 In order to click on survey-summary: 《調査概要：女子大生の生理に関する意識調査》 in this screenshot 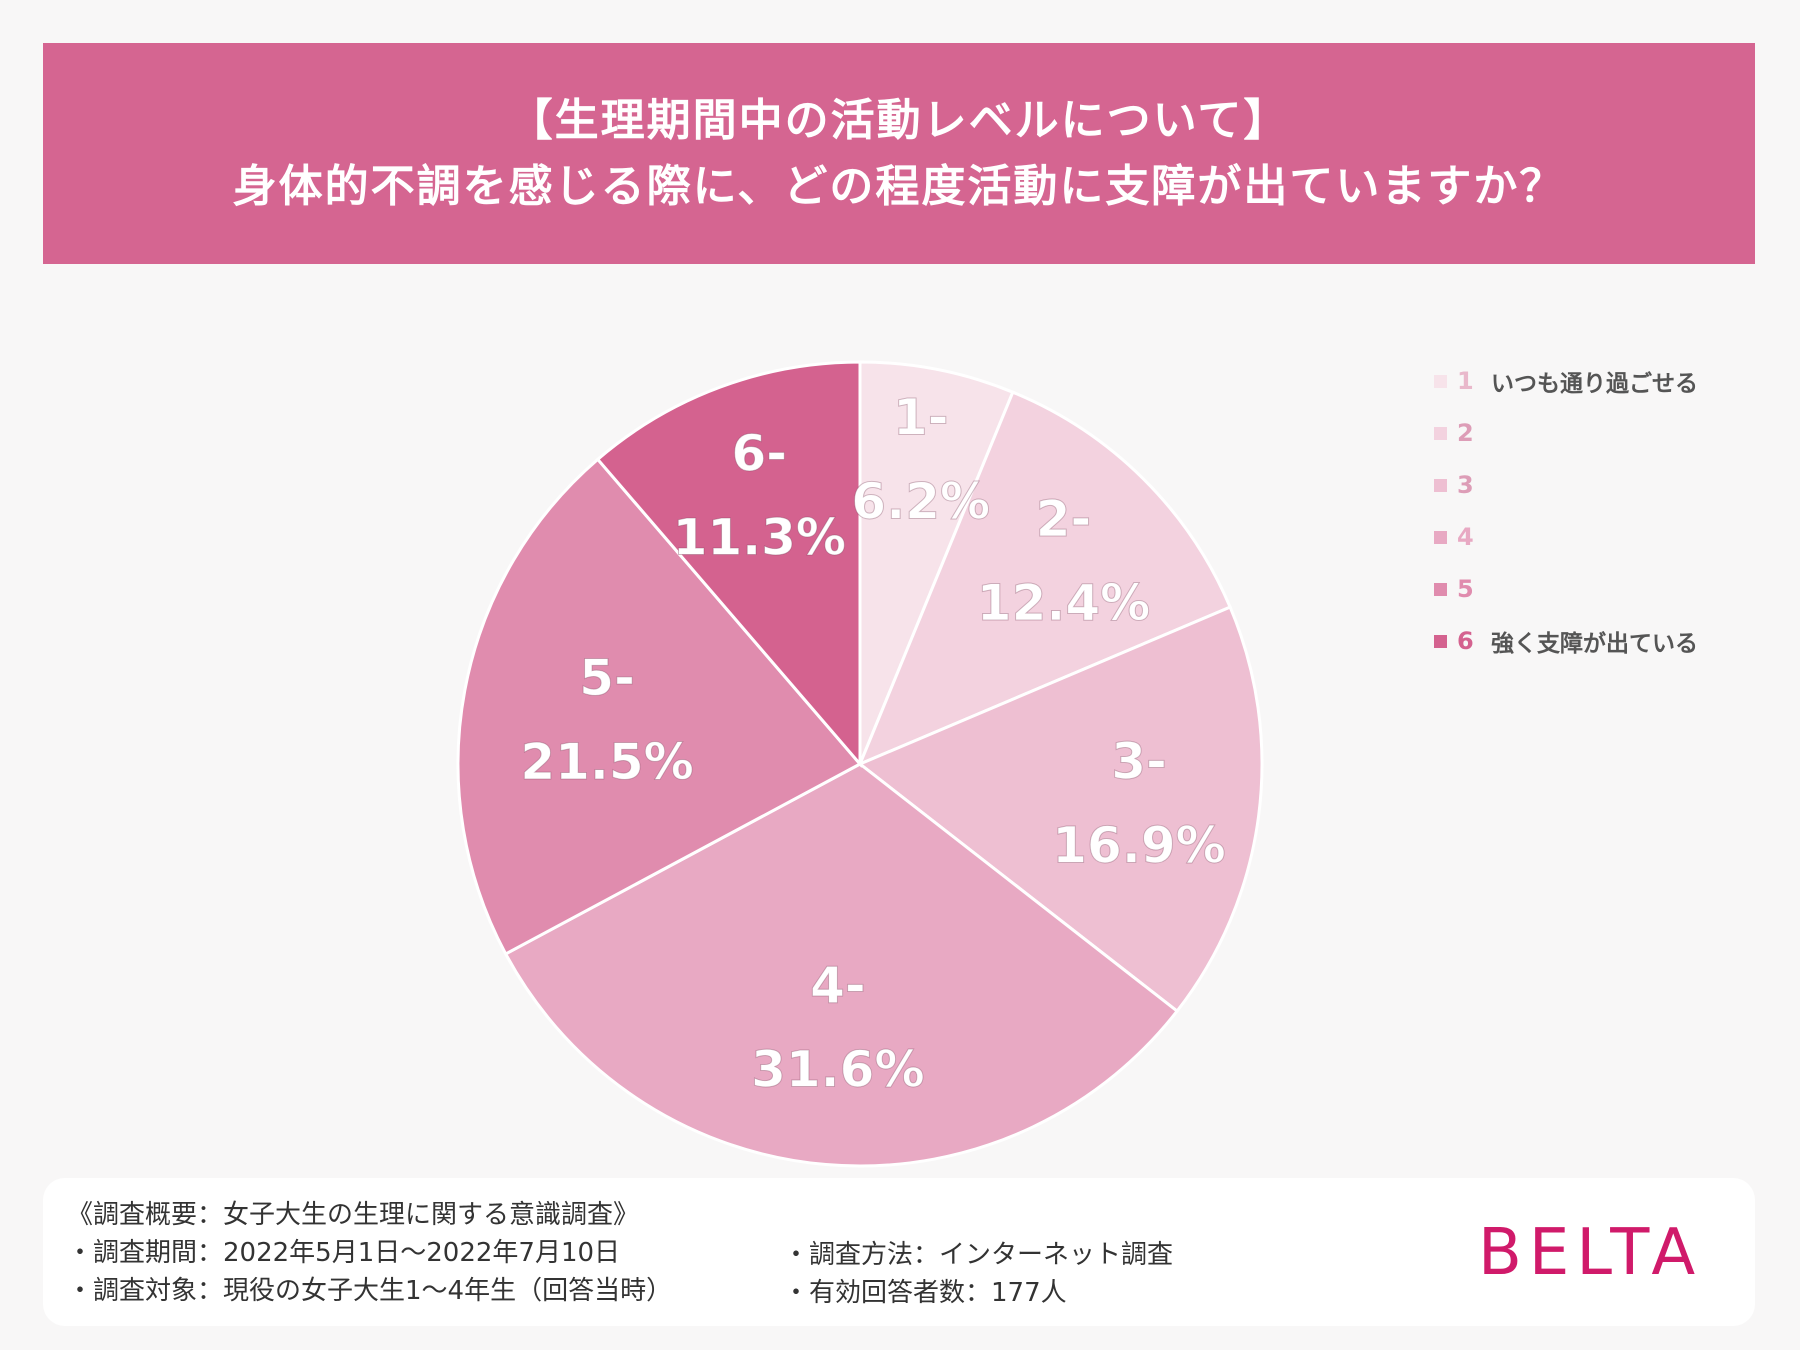, I will do `click(353, 1215)`.